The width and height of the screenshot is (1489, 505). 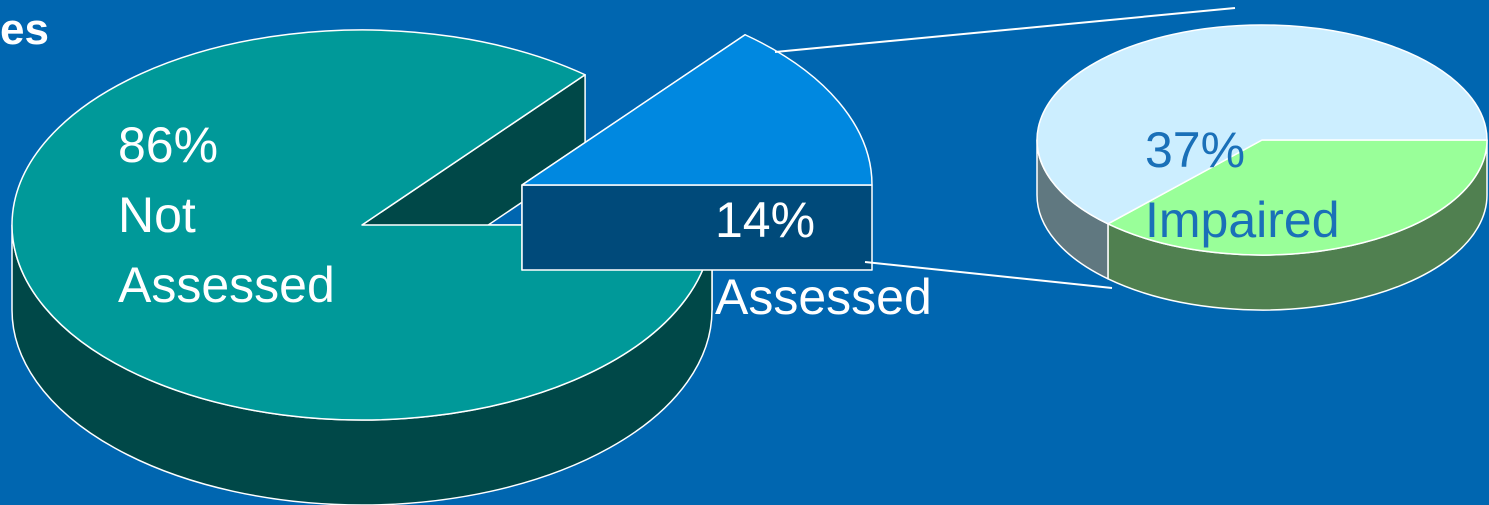 What do you see at coordinates (1242, 220) in the screenshot?
I see `slice-label: Impaired` at bounding box center [1242, 220].